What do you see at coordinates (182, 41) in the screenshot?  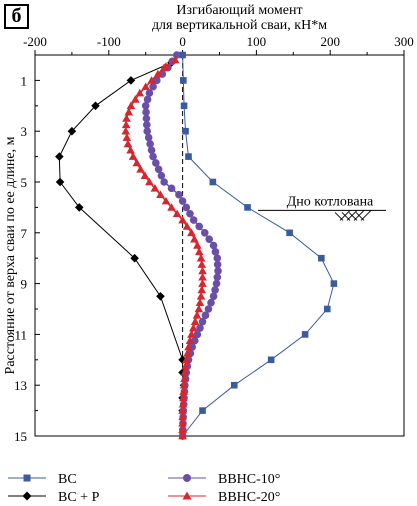 I see `x-tick-label: 0` at bounding box center [182, 41].